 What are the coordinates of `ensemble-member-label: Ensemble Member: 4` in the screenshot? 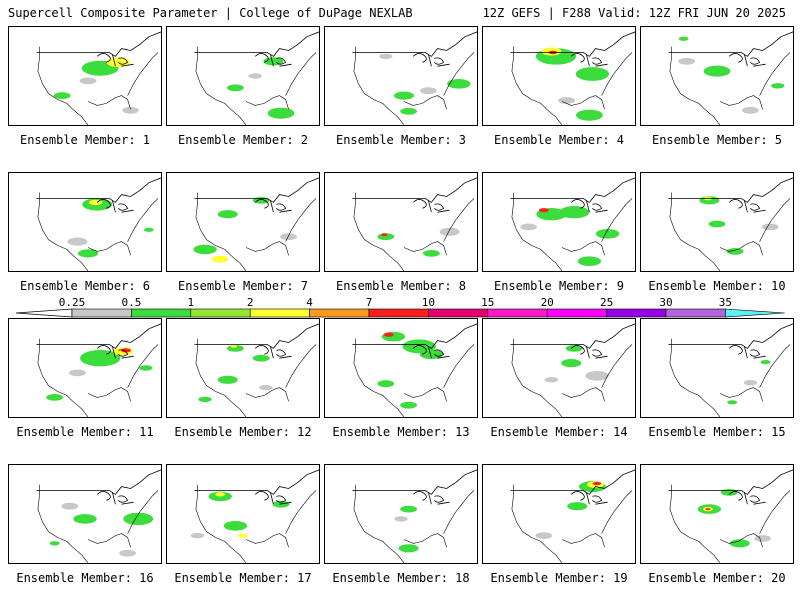 It's located at (559, 140).